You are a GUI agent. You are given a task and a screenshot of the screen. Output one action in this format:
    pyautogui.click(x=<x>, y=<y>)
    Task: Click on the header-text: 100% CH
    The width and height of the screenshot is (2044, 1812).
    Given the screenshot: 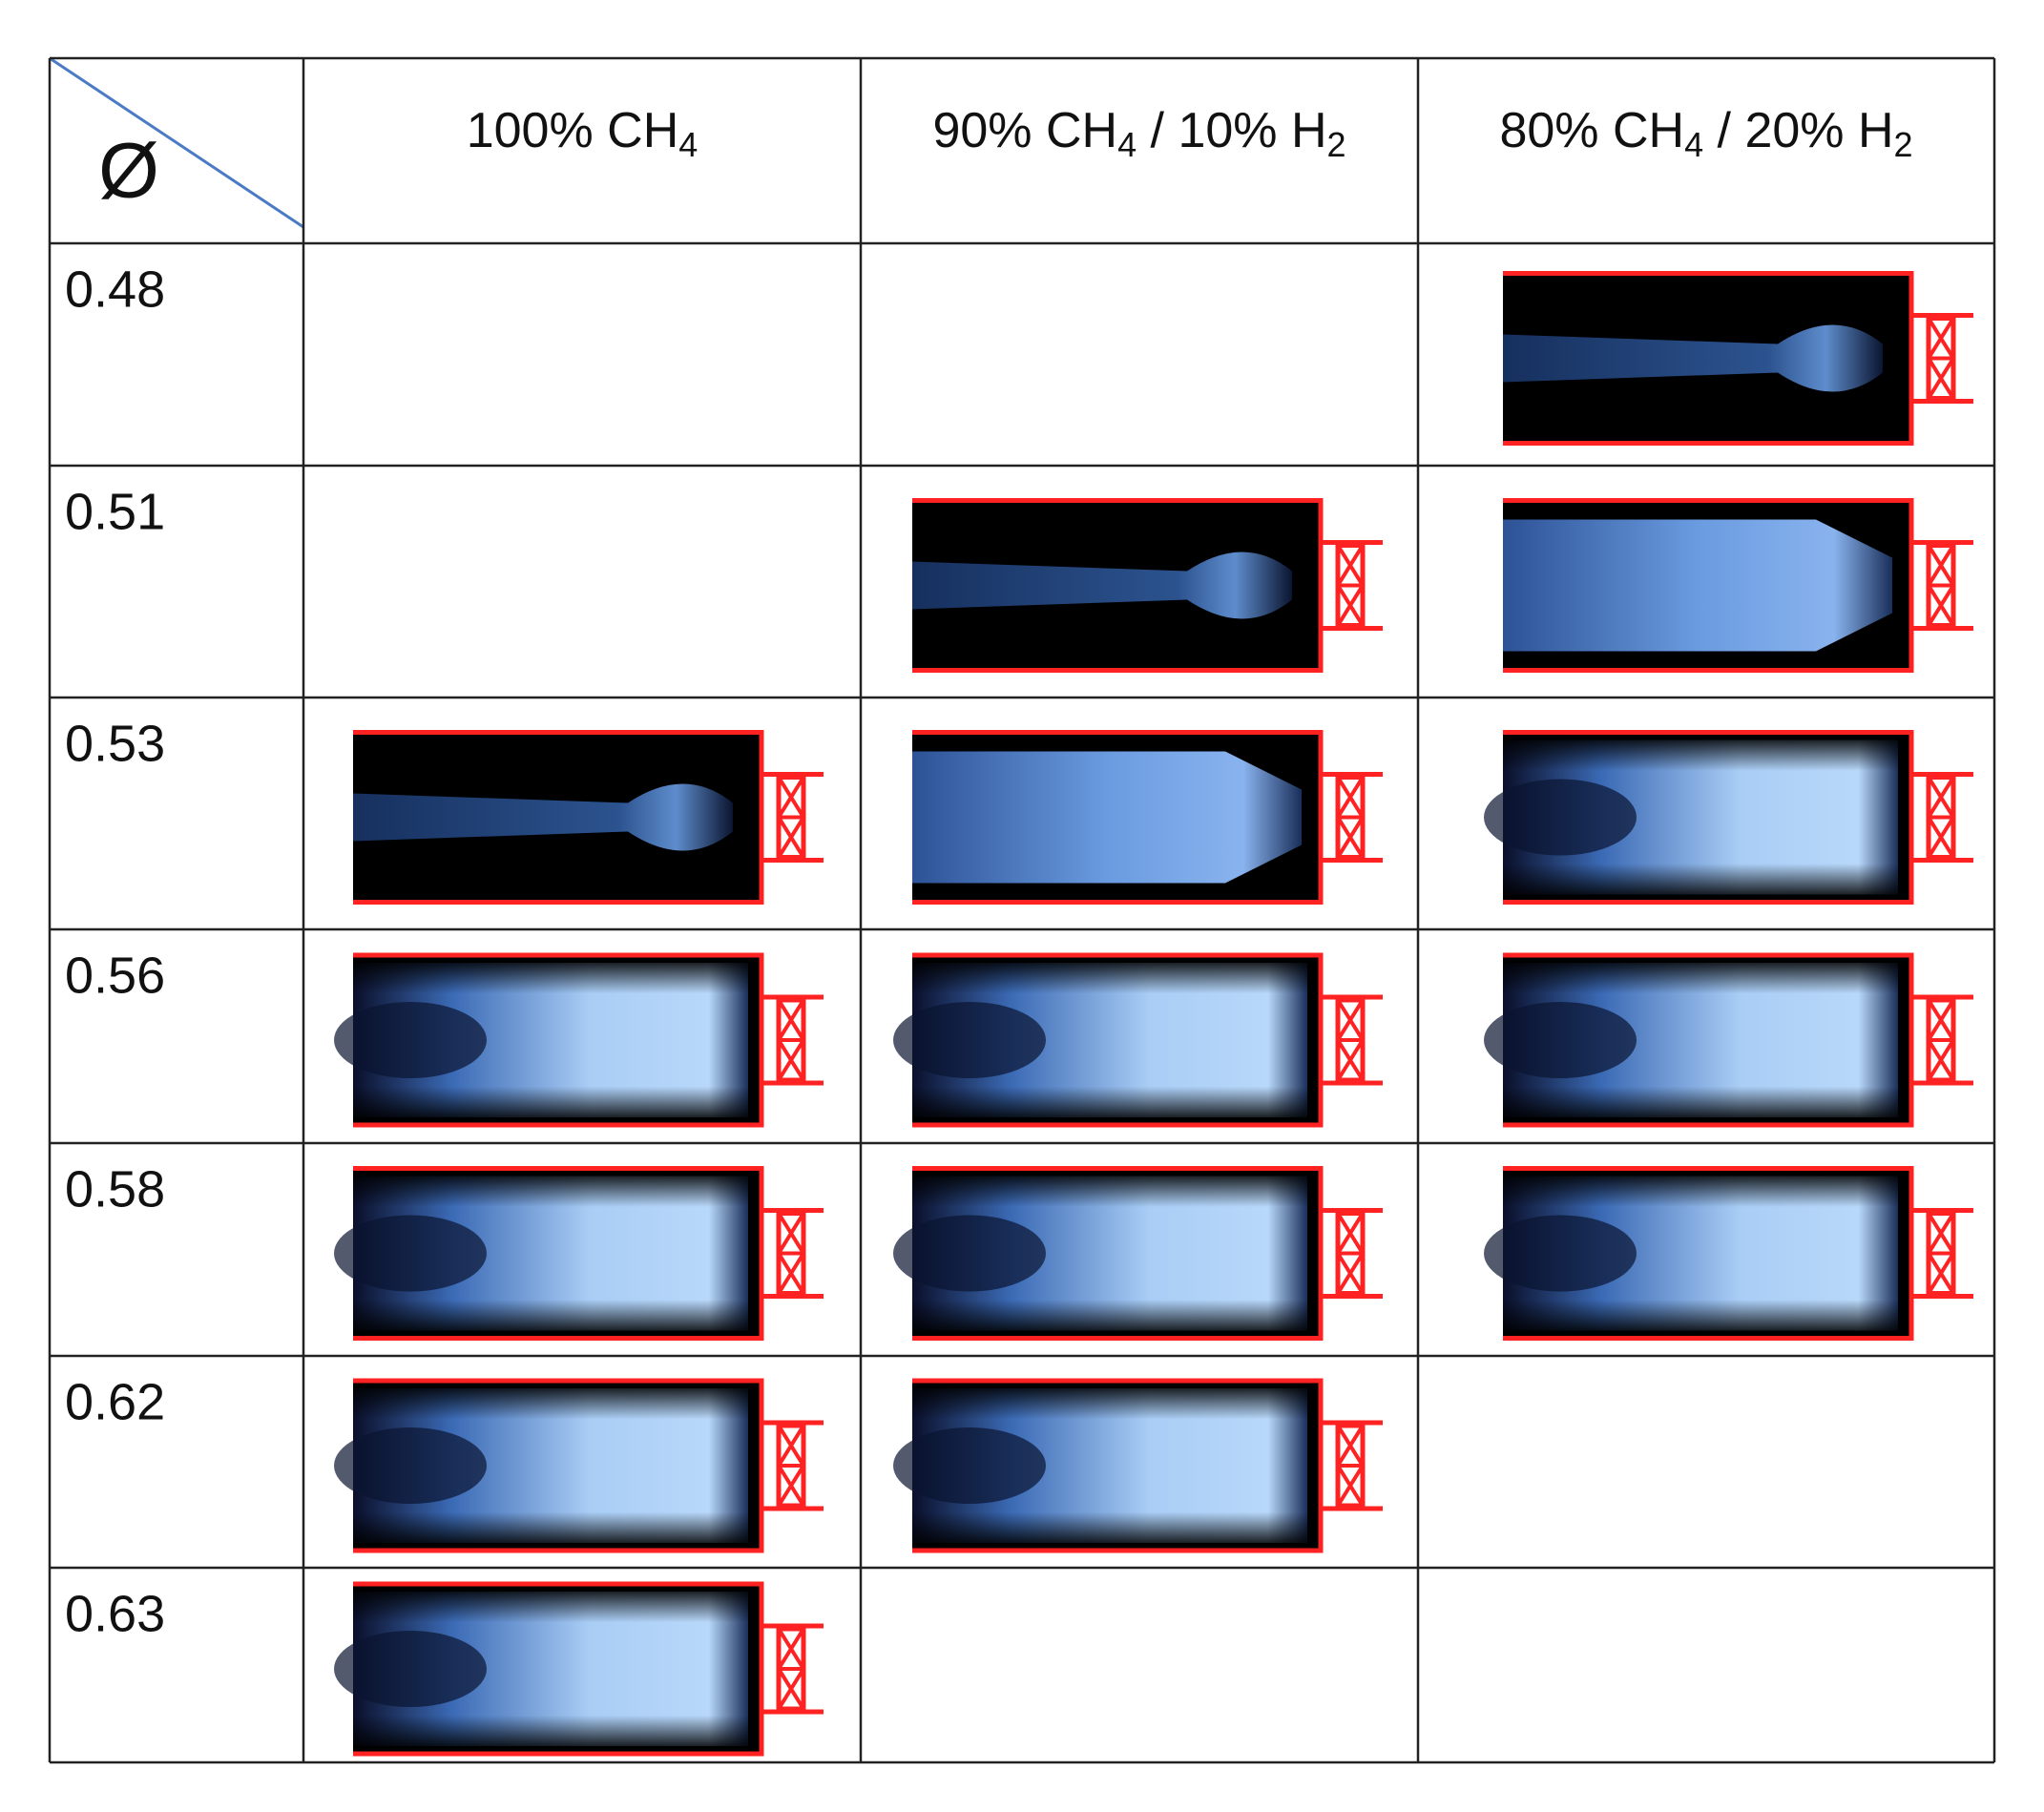 What is the action you would take?
    pyautogui.click(x=573, y=130)
    